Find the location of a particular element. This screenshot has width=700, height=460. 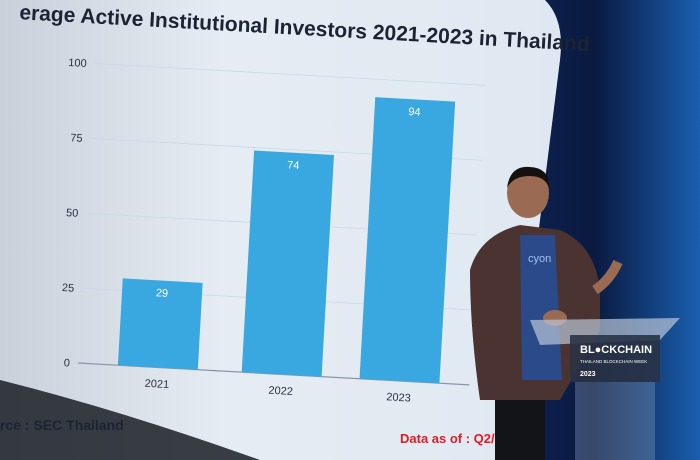

y-tick-label: 75 is located at coordinates (76, 138).